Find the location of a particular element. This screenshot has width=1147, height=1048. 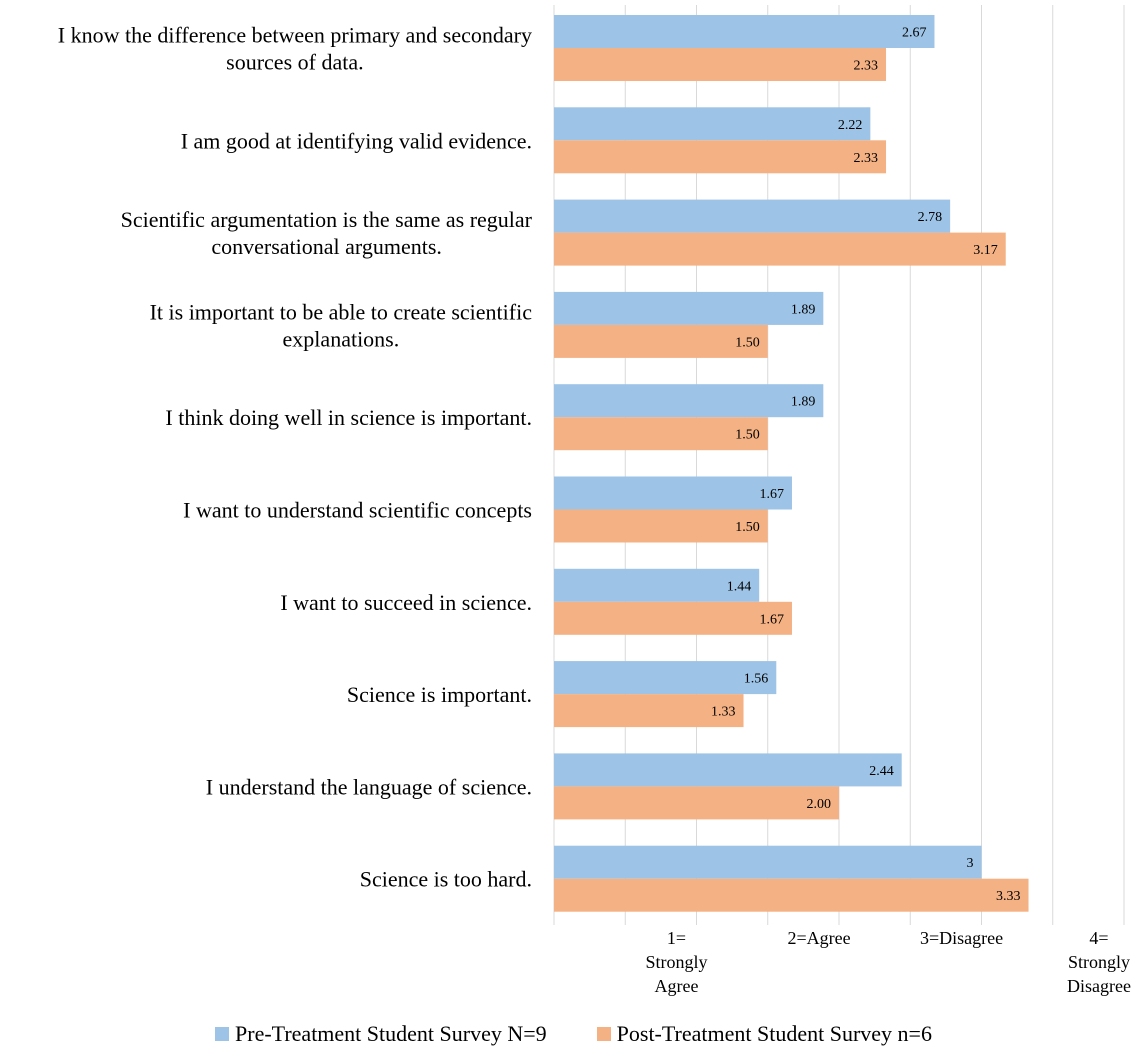

x-tick-label: 2=Agree is located at coordinates (818, 938).